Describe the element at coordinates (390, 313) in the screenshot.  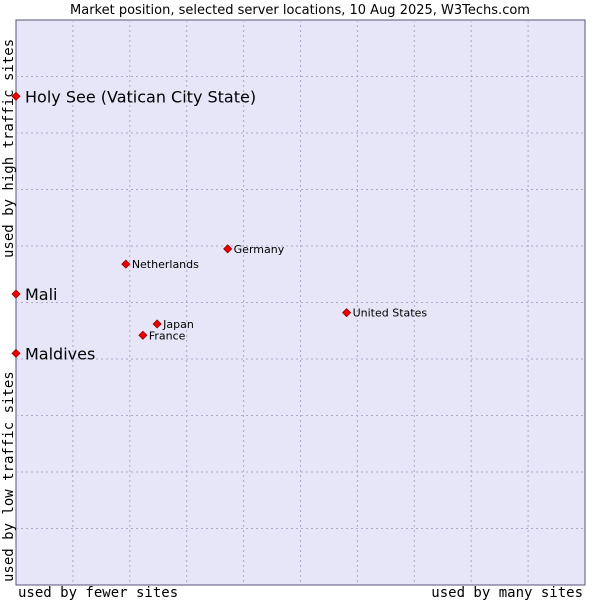
I see `point-label-united-states: United States` at that location.